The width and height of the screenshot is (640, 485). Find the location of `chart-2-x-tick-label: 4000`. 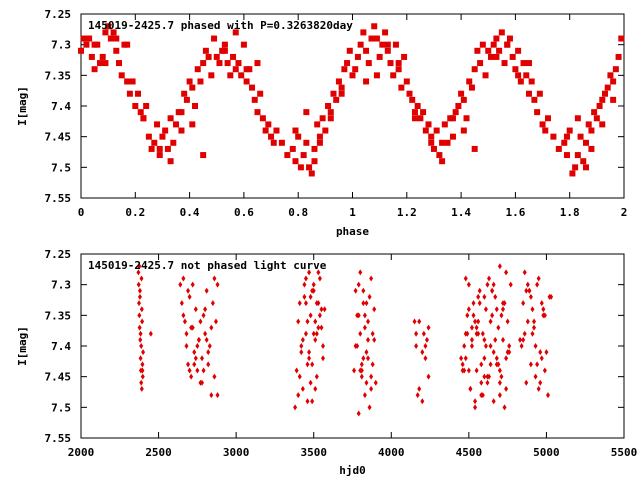

chart-2-x-tick-label: 4000 is located at coordinates (391, 452).